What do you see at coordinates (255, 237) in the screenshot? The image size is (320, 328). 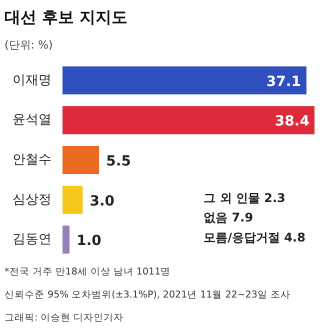 I see `annotation: 모름/응답거절 4.8` at bounding box center [255, 237].